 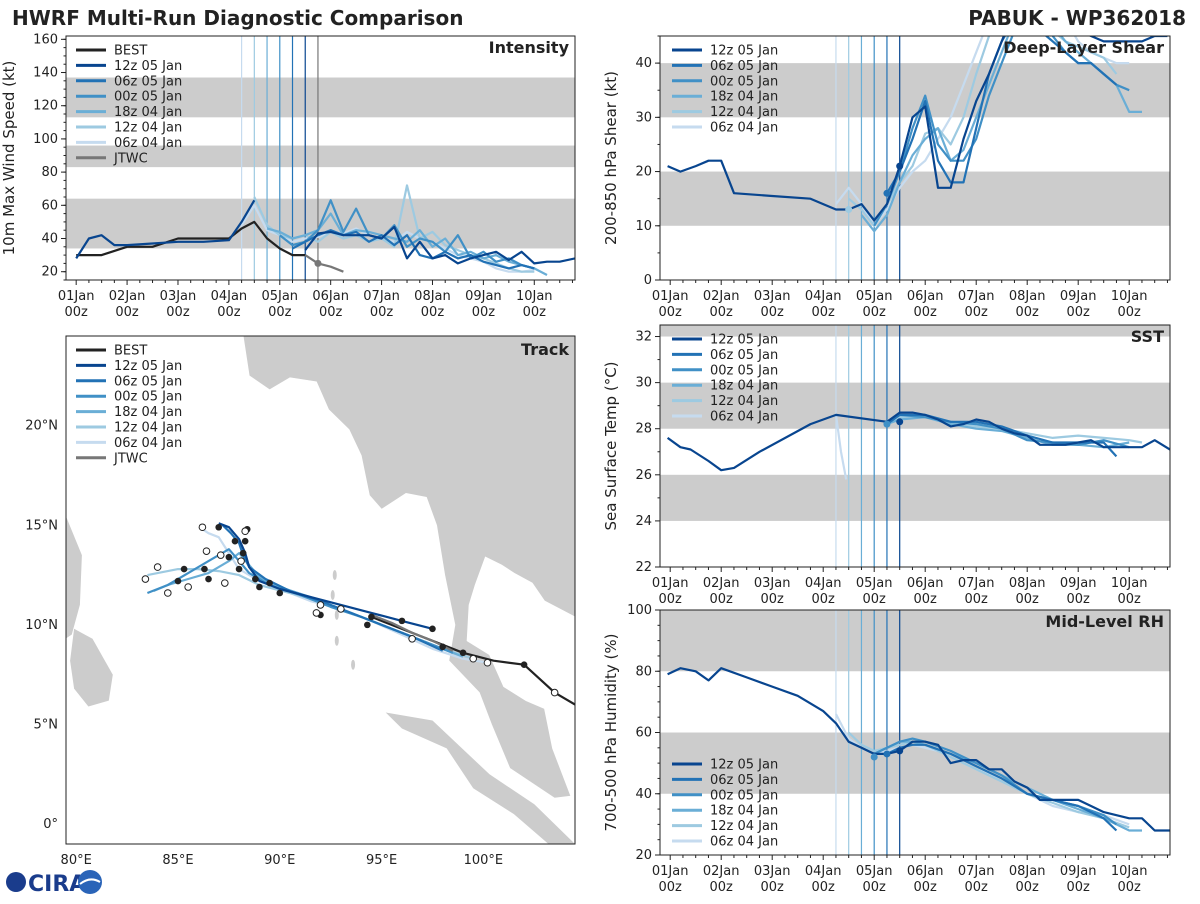 What do you see at coordinates (976, 296) in the screenshot?
I see `shear-xtick-date: 07Jan` at bounding box center [976, 296].